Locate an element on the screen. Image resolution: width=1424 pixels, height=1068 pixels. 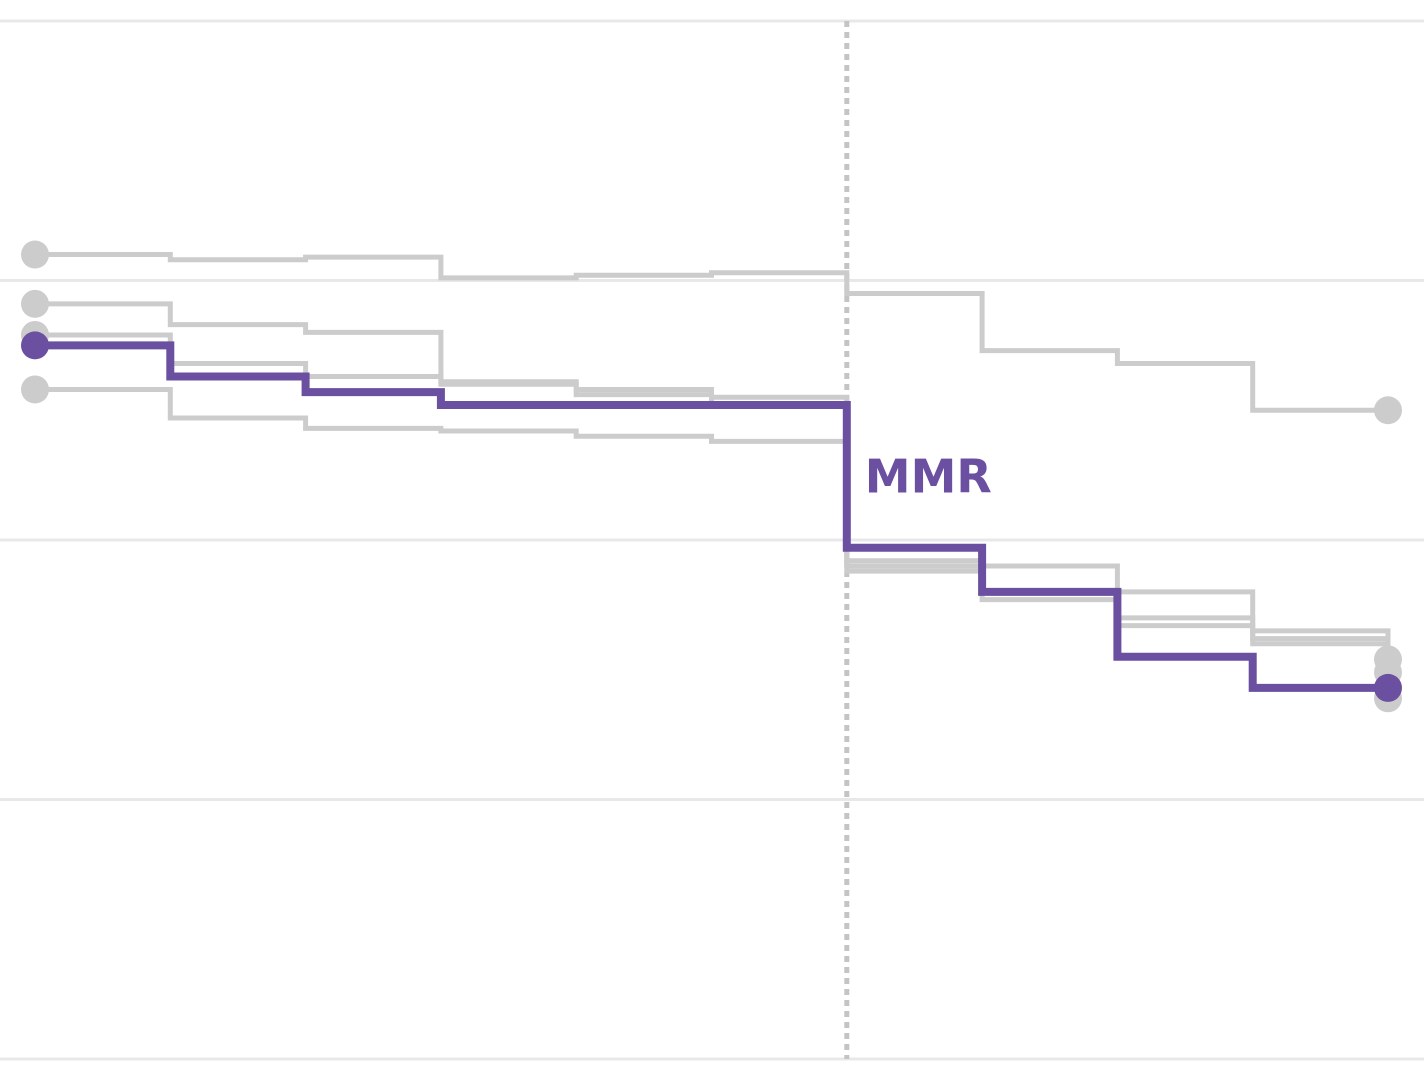
series-labels: MMR is located at coordinates (928, 476).